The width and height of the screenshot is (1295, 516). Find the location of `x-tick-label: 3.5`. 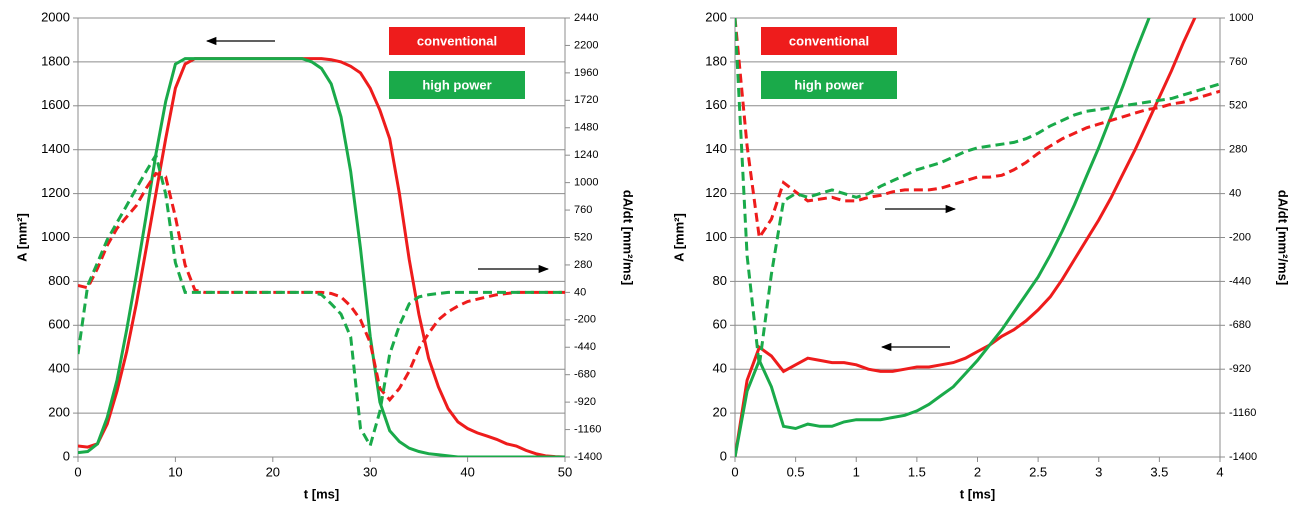

x-tick-label: 3.5 is located at coordinates (1159, 471).